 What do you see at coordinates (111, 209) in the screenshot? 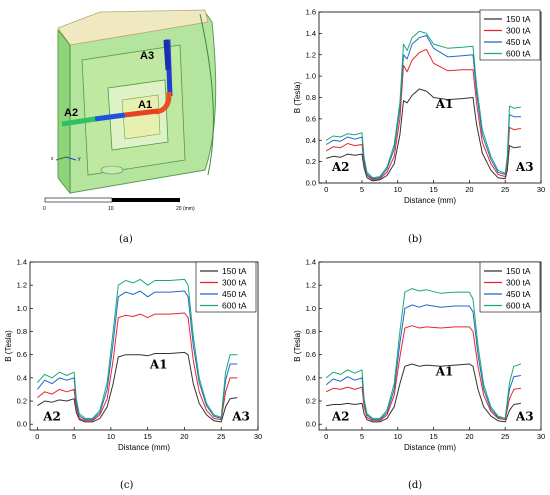
I see `scale-label-10: 10` at bounding box center [111, 209].